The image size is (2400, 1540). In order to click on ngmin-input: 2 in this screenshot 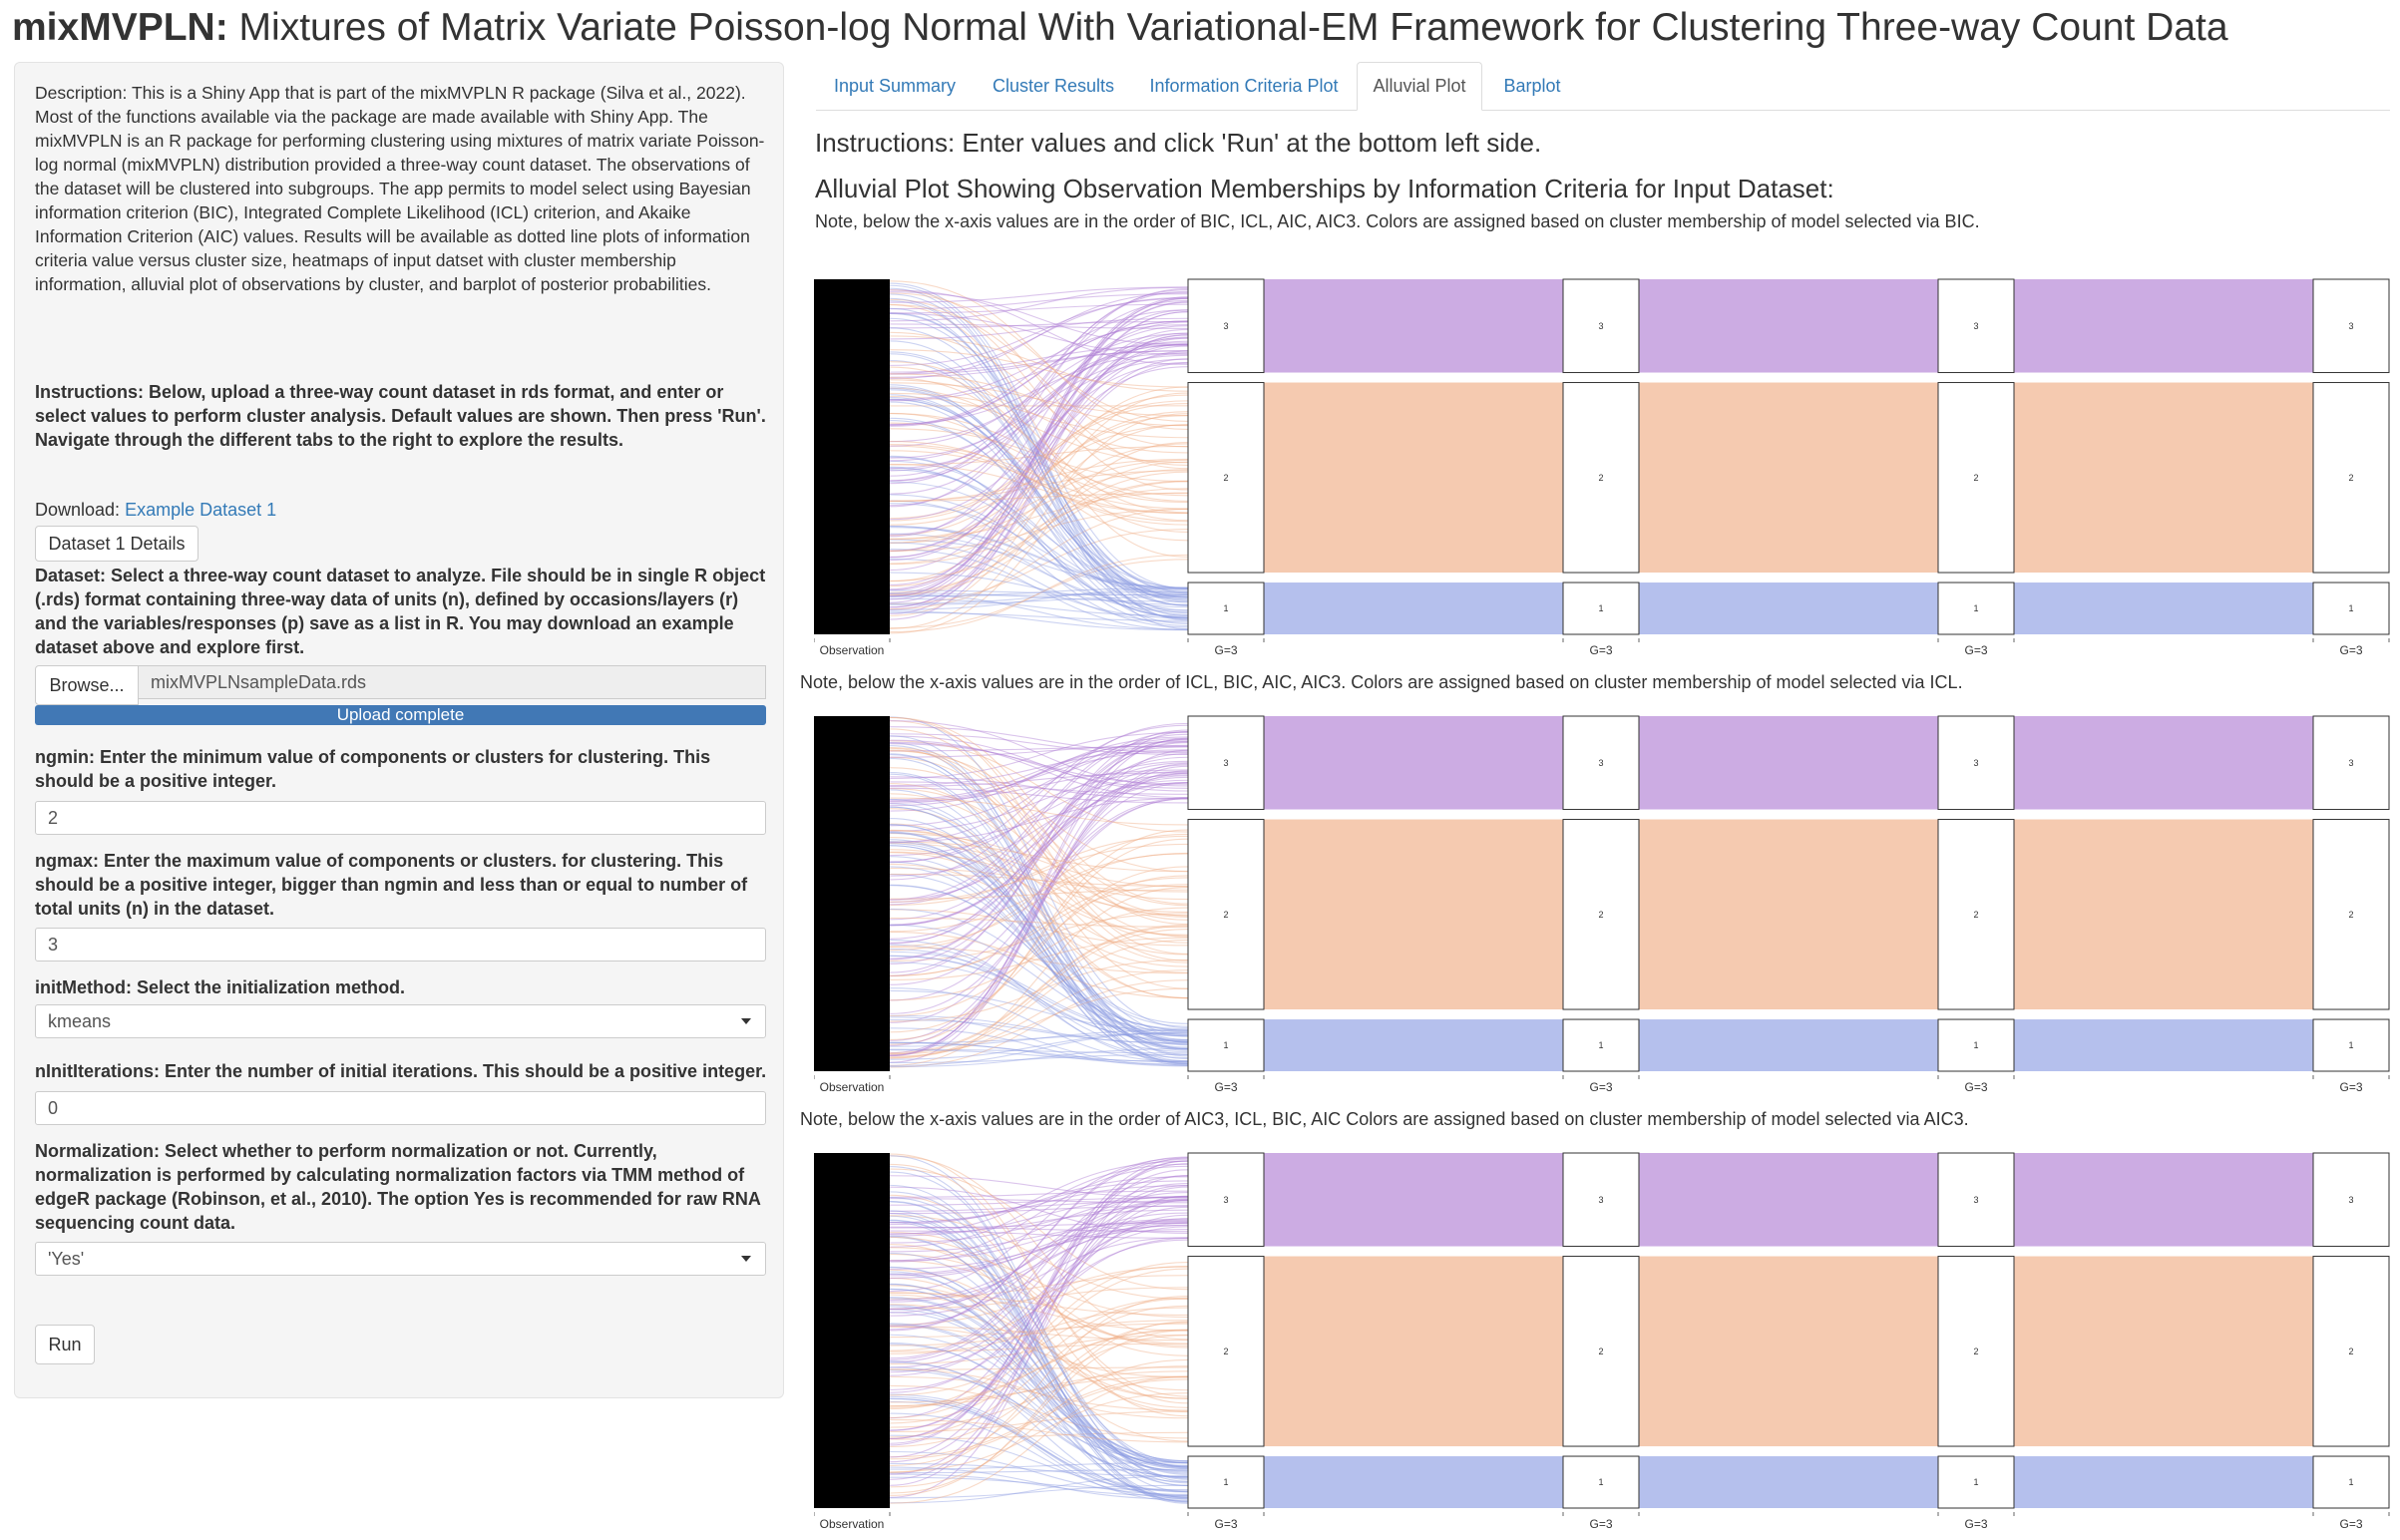, I will do `click(400, 818)`.